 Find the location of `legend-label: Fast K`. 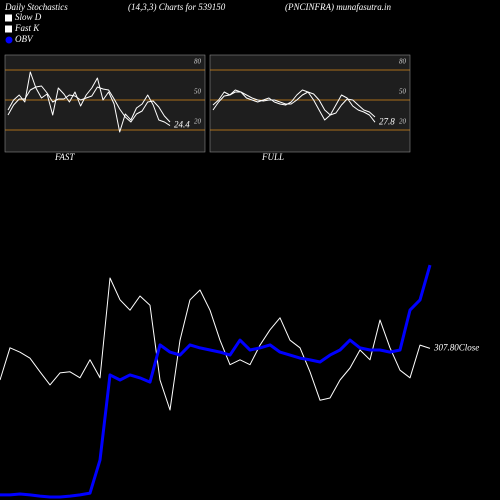

legend-label: Fast K is located at coordinates (27, 28).